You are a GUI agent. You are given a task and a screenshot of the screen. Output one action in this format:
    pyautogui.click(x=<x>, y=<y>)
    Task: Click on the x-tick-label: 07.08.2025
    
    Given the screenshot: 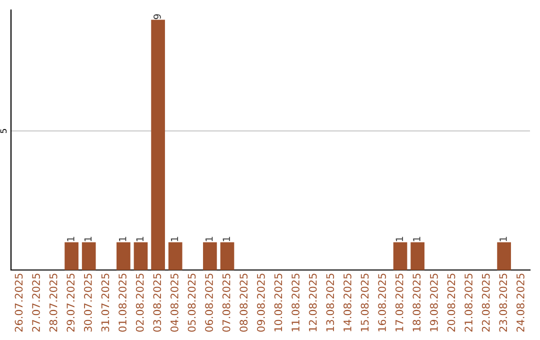 What is the action you would take?
    pyautogui.click(x=226, y=303)
    